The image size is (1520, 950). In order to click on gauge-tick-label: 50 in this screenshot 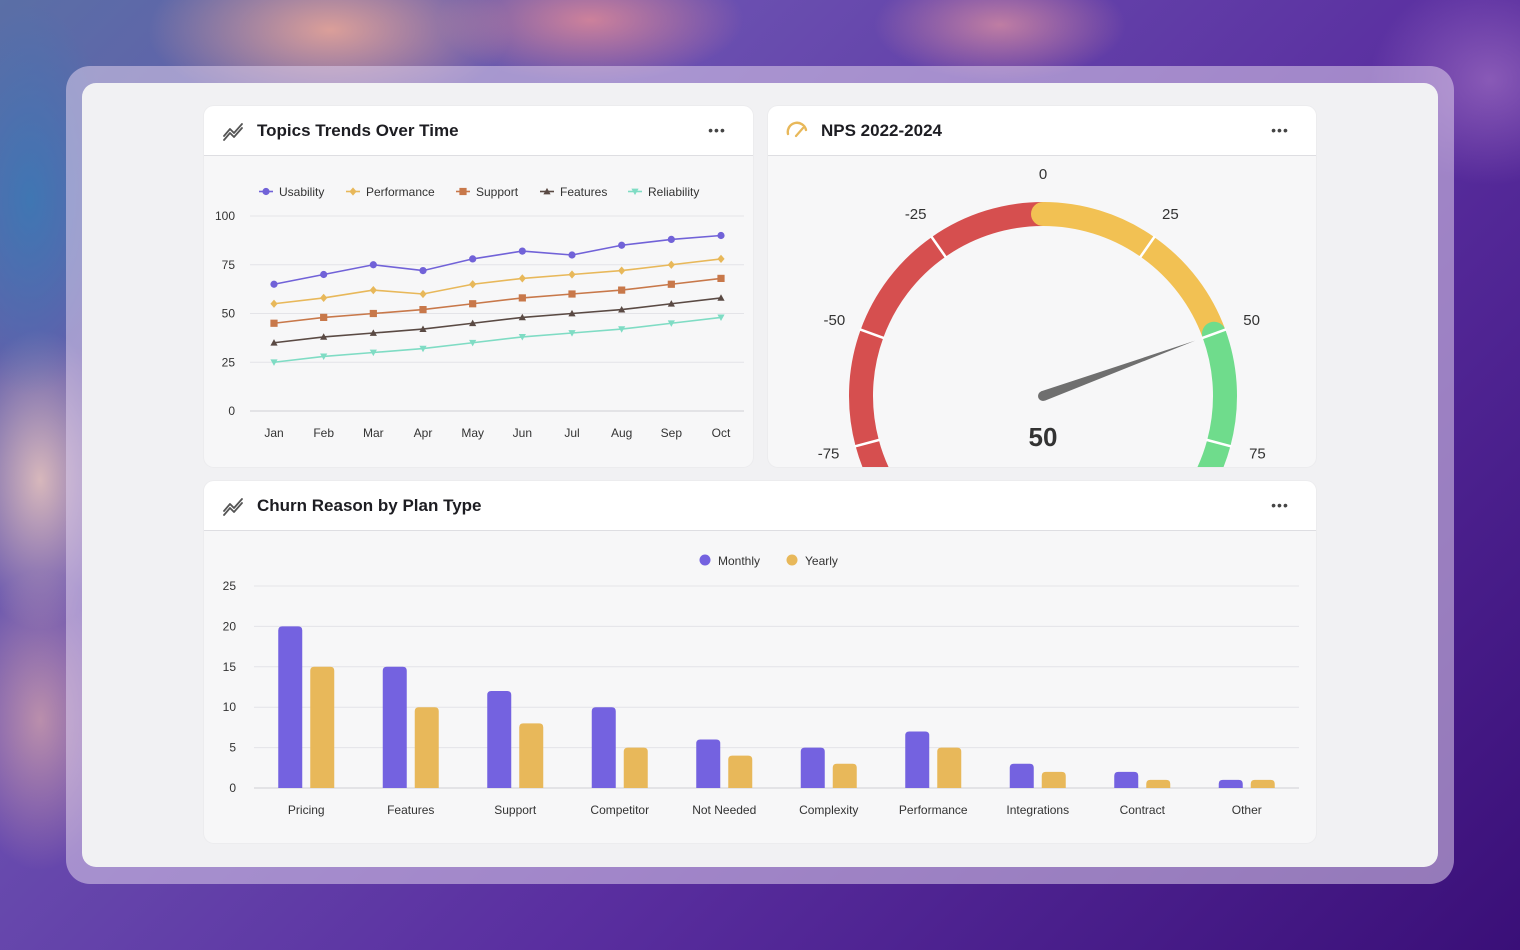, I will do `click(1251, 320)`.